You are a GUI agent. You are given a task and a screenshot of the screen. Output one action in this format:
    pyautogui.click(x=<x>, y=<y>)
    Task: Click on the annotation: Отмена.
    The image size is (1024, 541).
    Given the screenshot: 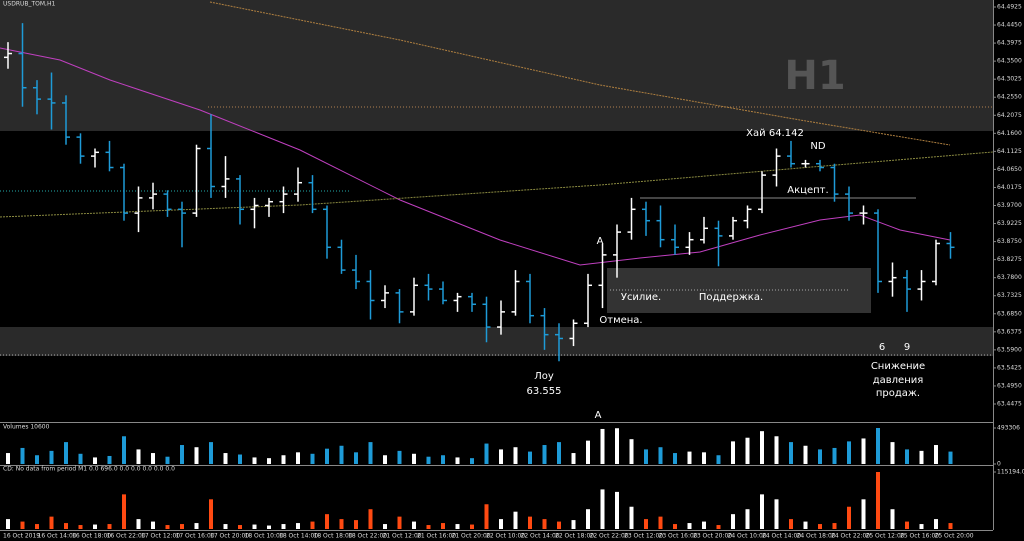 What is the action you would take?
    pyautogui.click(x=620, y=320)
    